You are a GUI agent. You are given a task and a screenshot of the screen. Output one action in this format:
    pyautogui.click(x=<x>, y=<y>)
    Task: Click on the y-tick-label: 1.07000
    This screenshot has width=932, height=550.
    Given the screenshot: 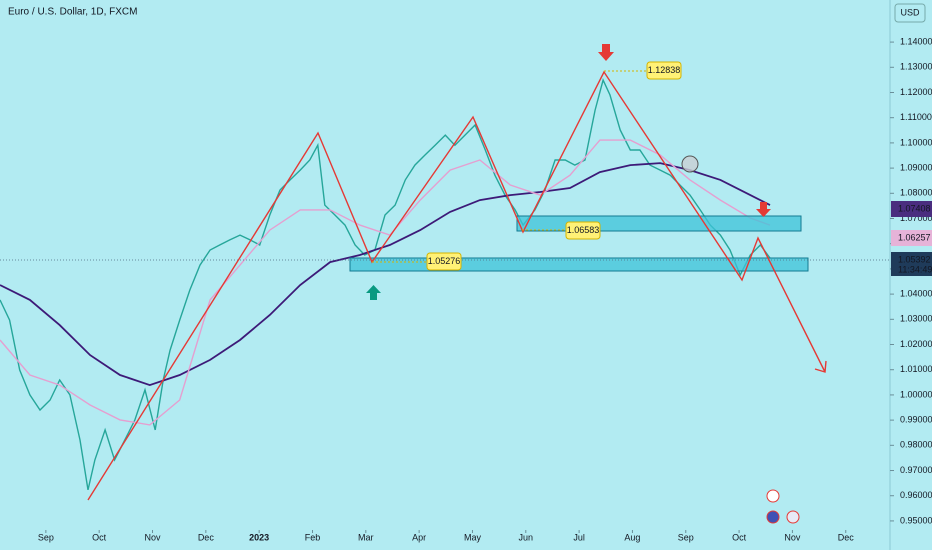 What is the action you would take?
    pyautogui.click(x=916, y=218)
    